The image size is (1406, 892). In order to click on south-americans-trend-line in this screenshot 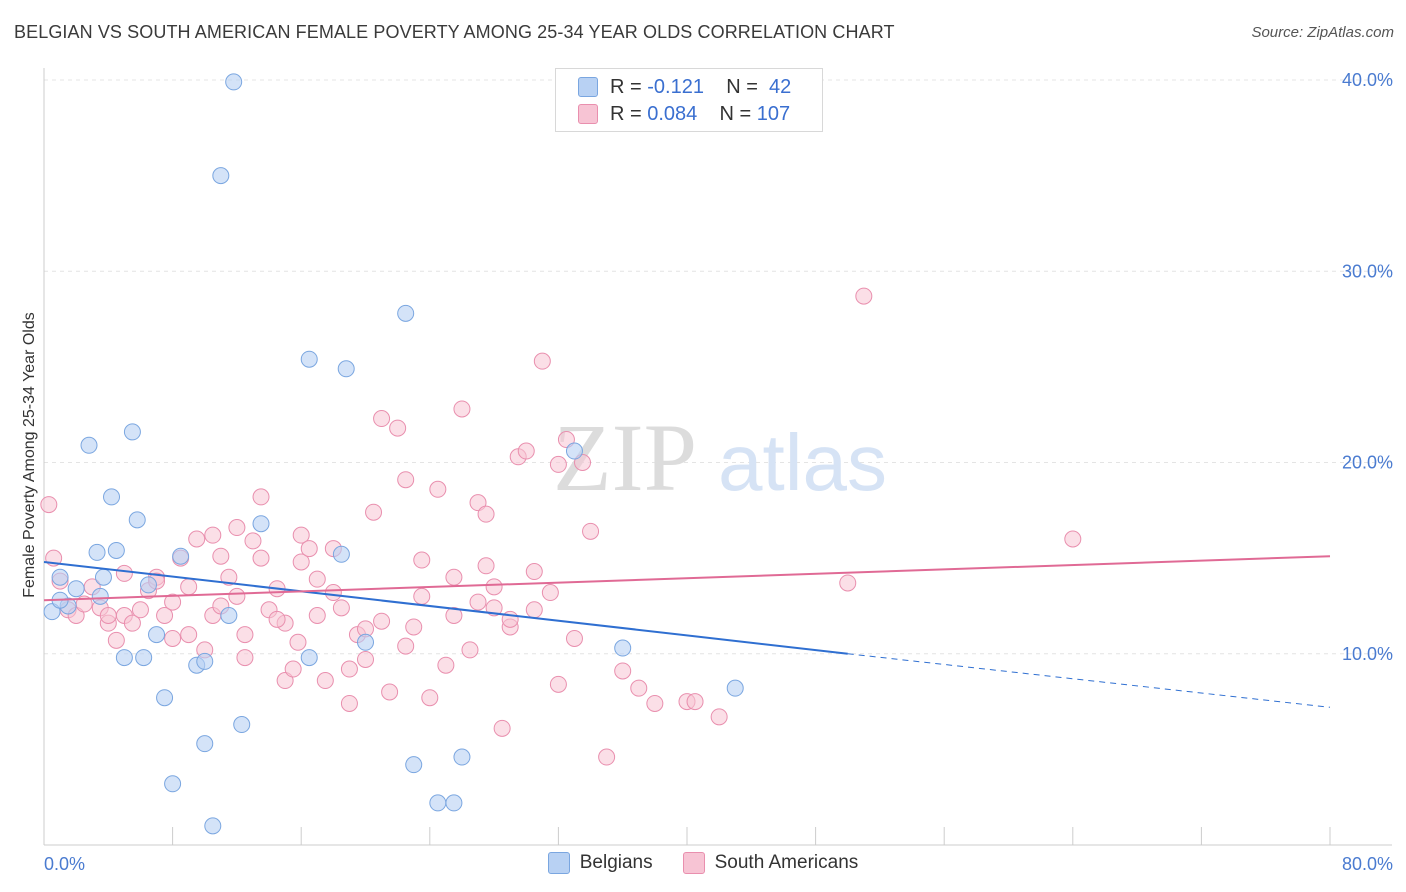, I will do `click(687, 578)`.